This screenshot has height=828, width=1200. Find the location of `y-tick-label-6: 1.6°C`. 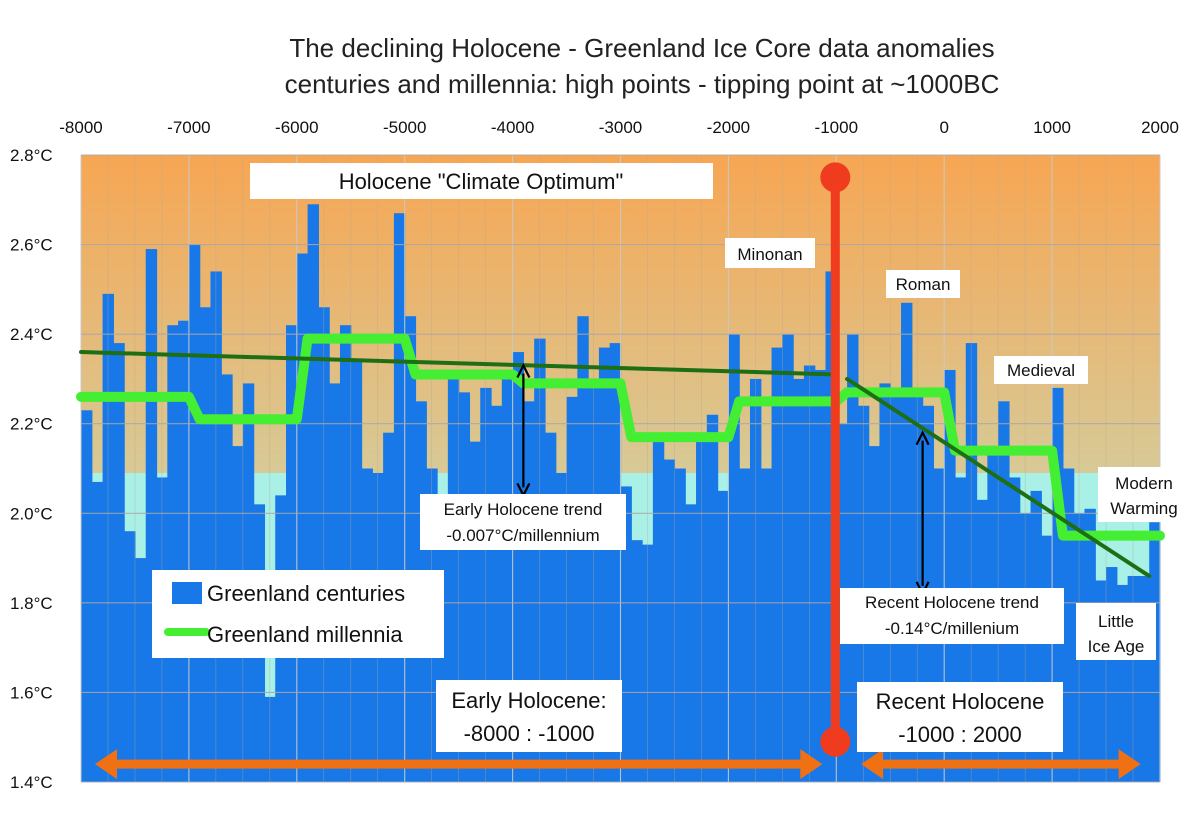

y-tick-label-6: 1.6°C is located at coordinates (31, 692).